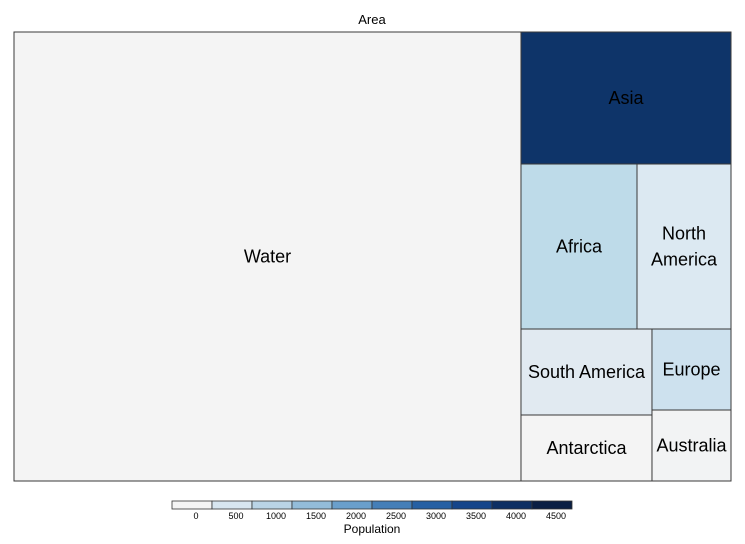 The width and height of the screenshot is (745, 544). I want to click on tile-label-water: Water, so click(267, 257).